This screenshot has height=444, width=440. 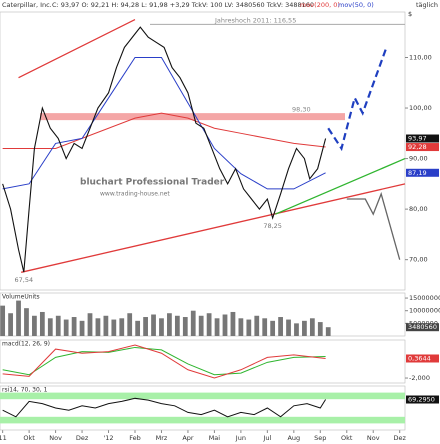 What do you see at coordinates (320, 5) in the screenshot?
I see `legend-ma200: mov(200, 0)` at bounding box center [320, 5].